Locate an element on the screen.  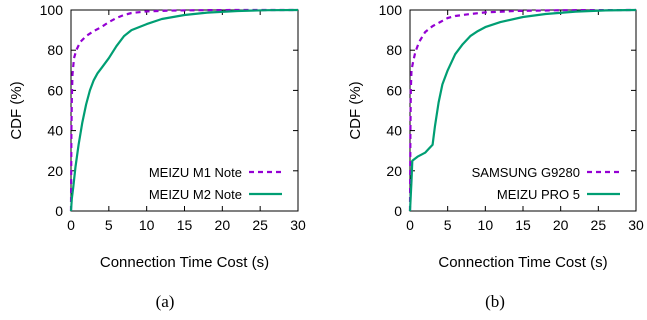
legend-label: MEIZU PRO 5 is located at coordinates (538, 194).